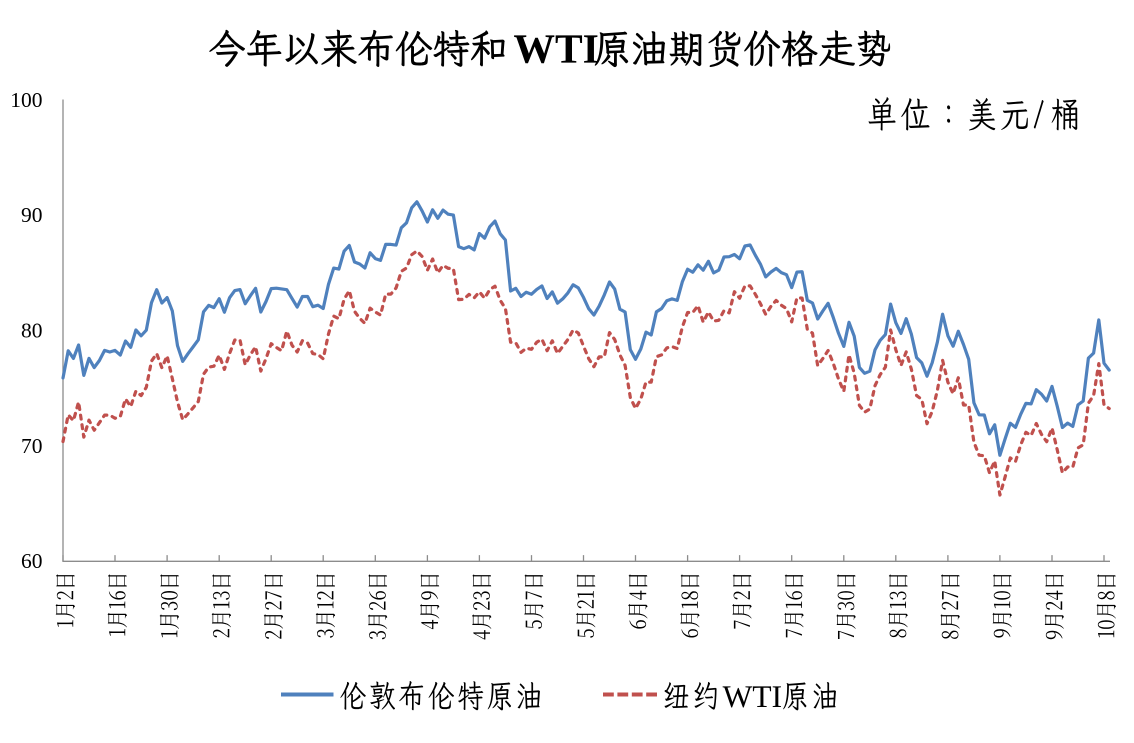 The width and height of the screenshot is (1134, 743). I want to click on svg-text: 90, so click(32, 215).